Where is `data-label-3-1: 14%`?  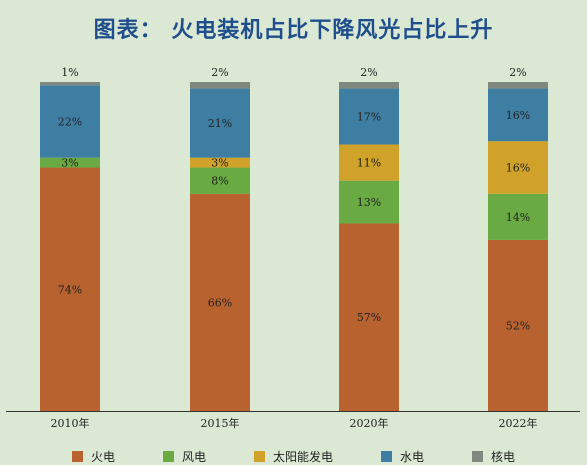
data-label-3-1: 14% is located at coordinates (518, 217).